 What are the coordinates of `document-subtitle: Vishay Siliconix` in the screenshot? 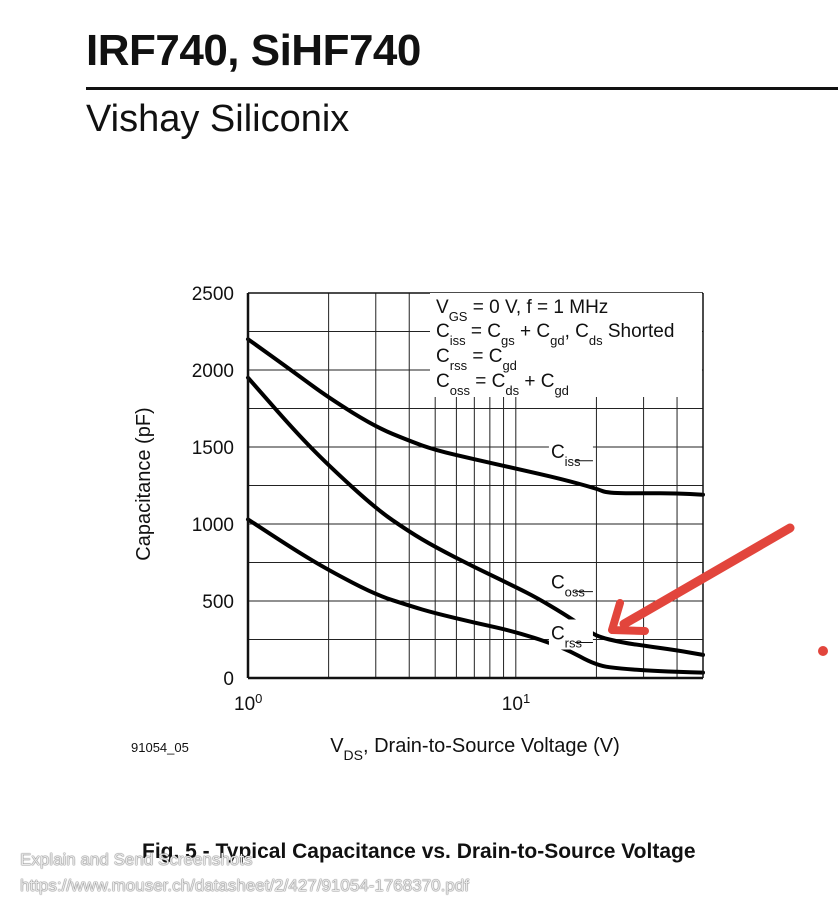 It's located at (218, 119).